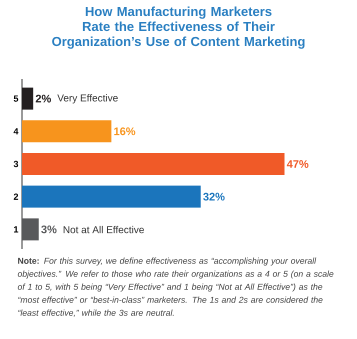 This screenshot has width=357, height=339. Describe the element at coordinates (16, 131) in the screenshot. I see `y-tick-label: 4` at that location.